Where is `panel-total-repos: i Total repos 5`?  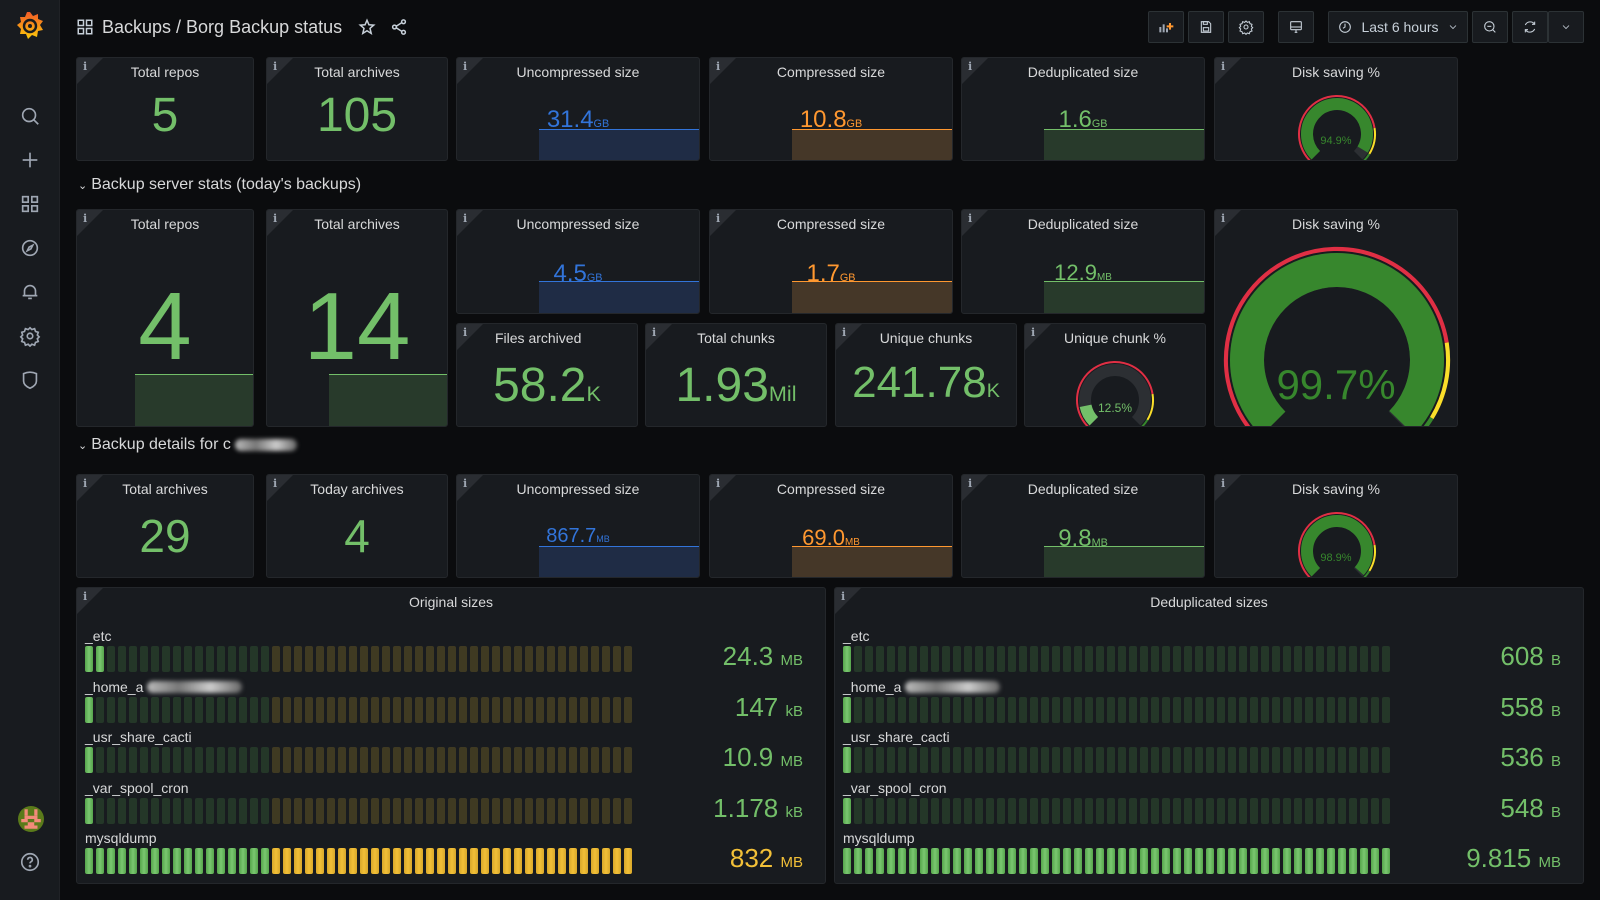
panel-total-repos: i Total repos 5 is located at coordinates (165, 109).